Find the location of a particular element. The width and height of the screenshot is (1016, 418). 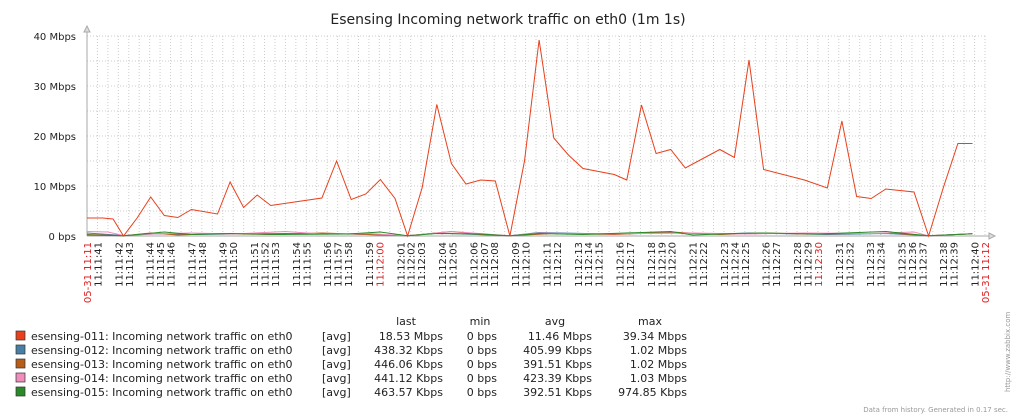

x-tick-label: 11:12:11 is located at coordinates (547, 264).